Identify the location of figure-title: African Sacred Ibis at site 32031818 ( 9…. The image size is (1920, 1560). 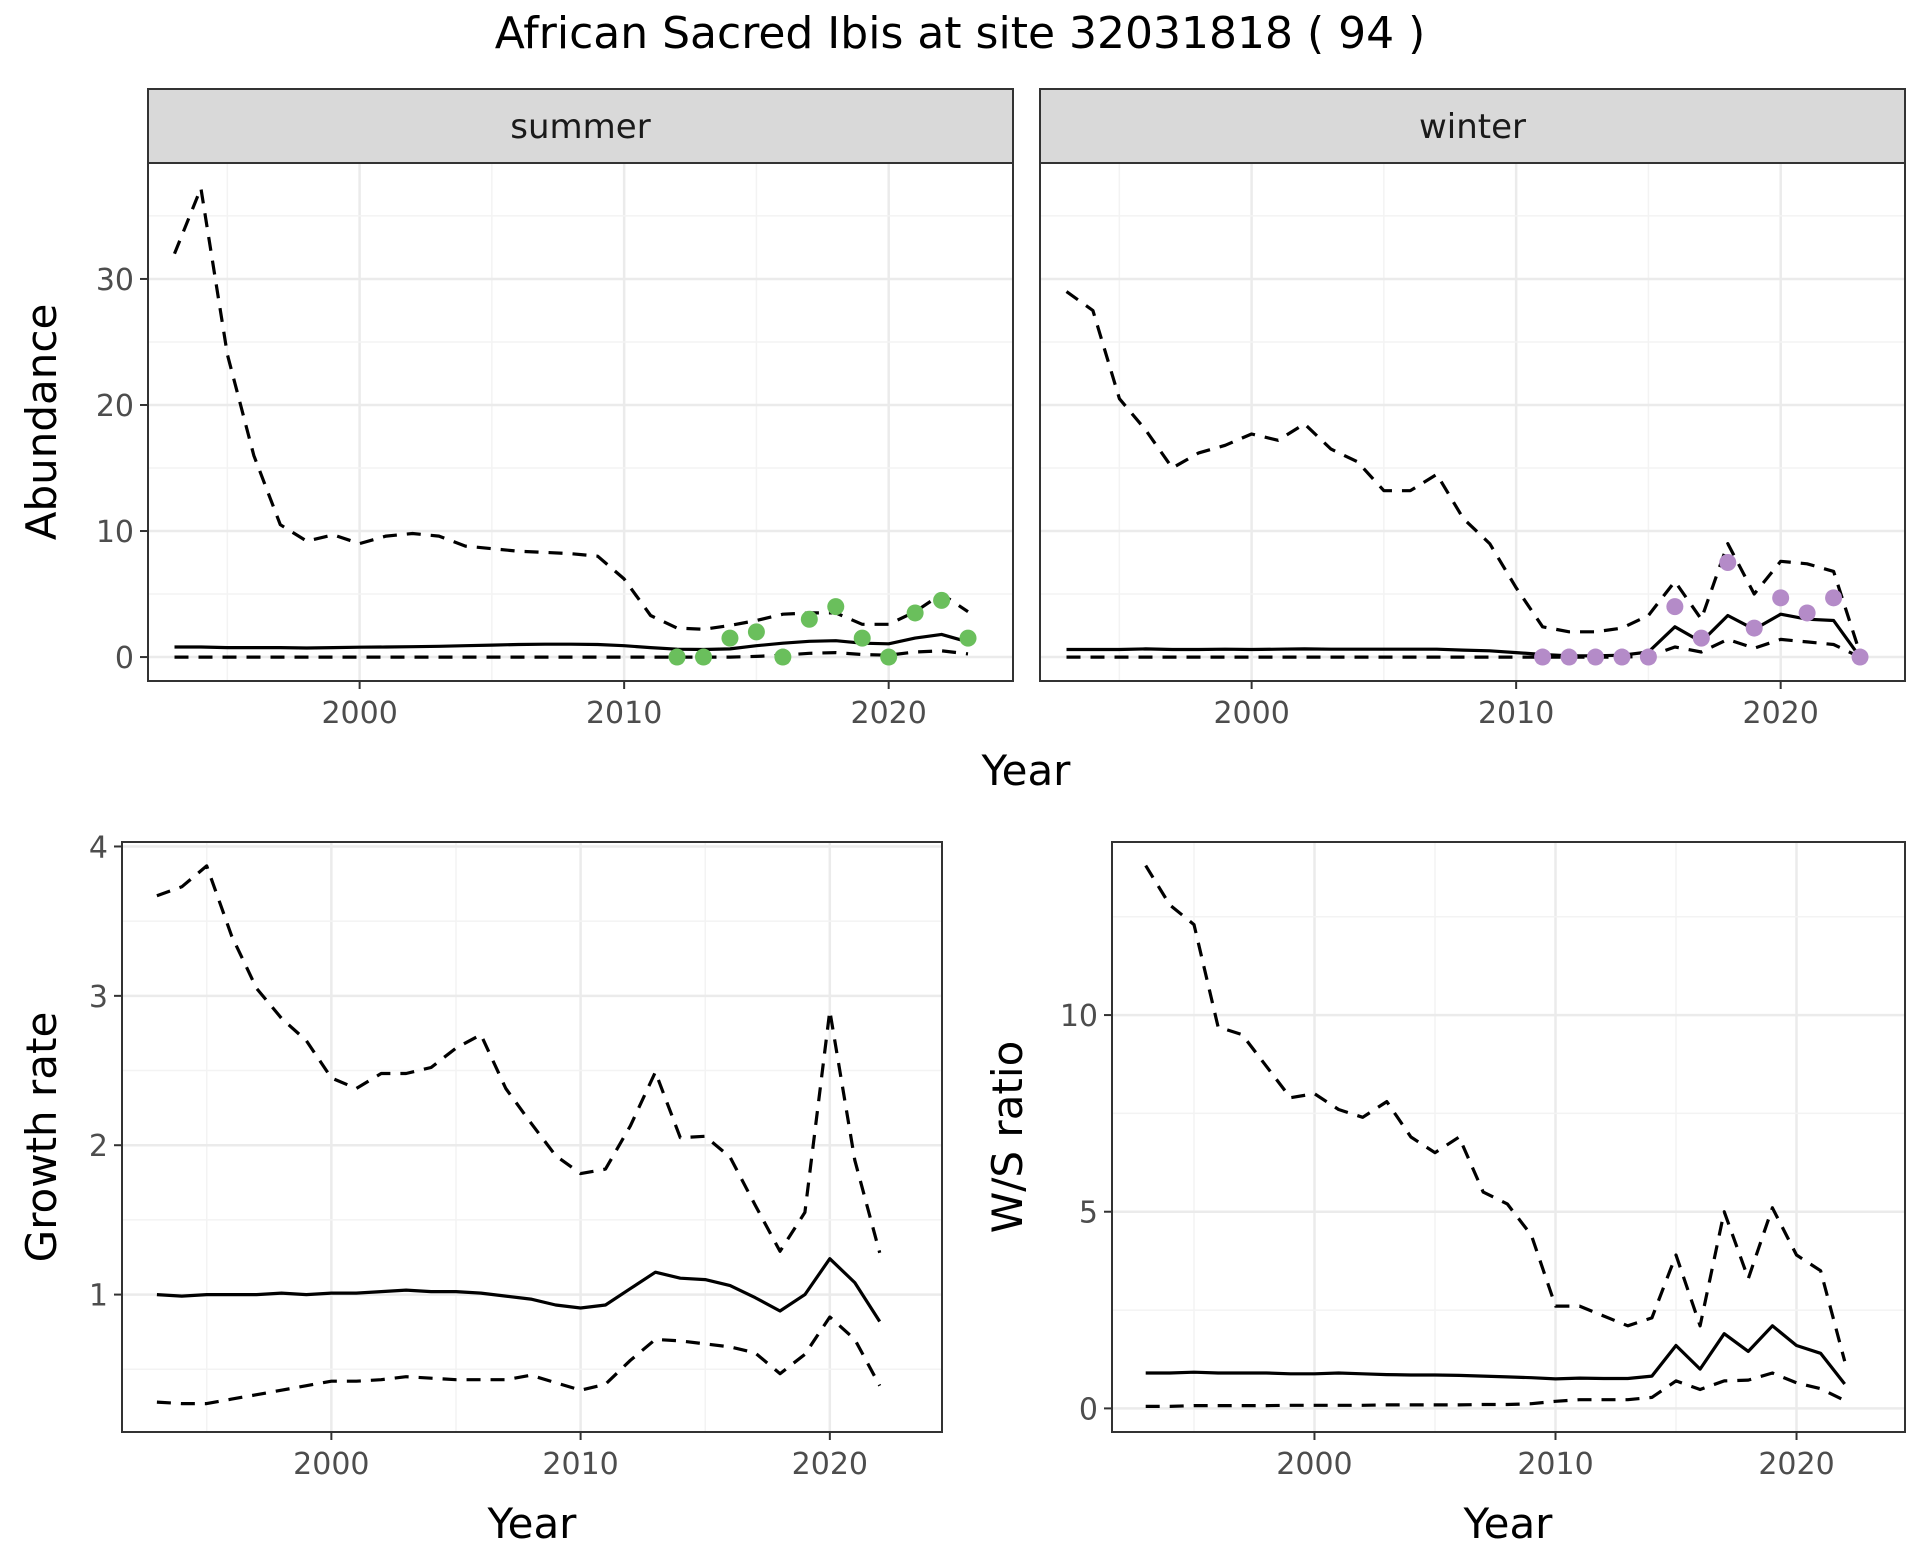
(960, 33).